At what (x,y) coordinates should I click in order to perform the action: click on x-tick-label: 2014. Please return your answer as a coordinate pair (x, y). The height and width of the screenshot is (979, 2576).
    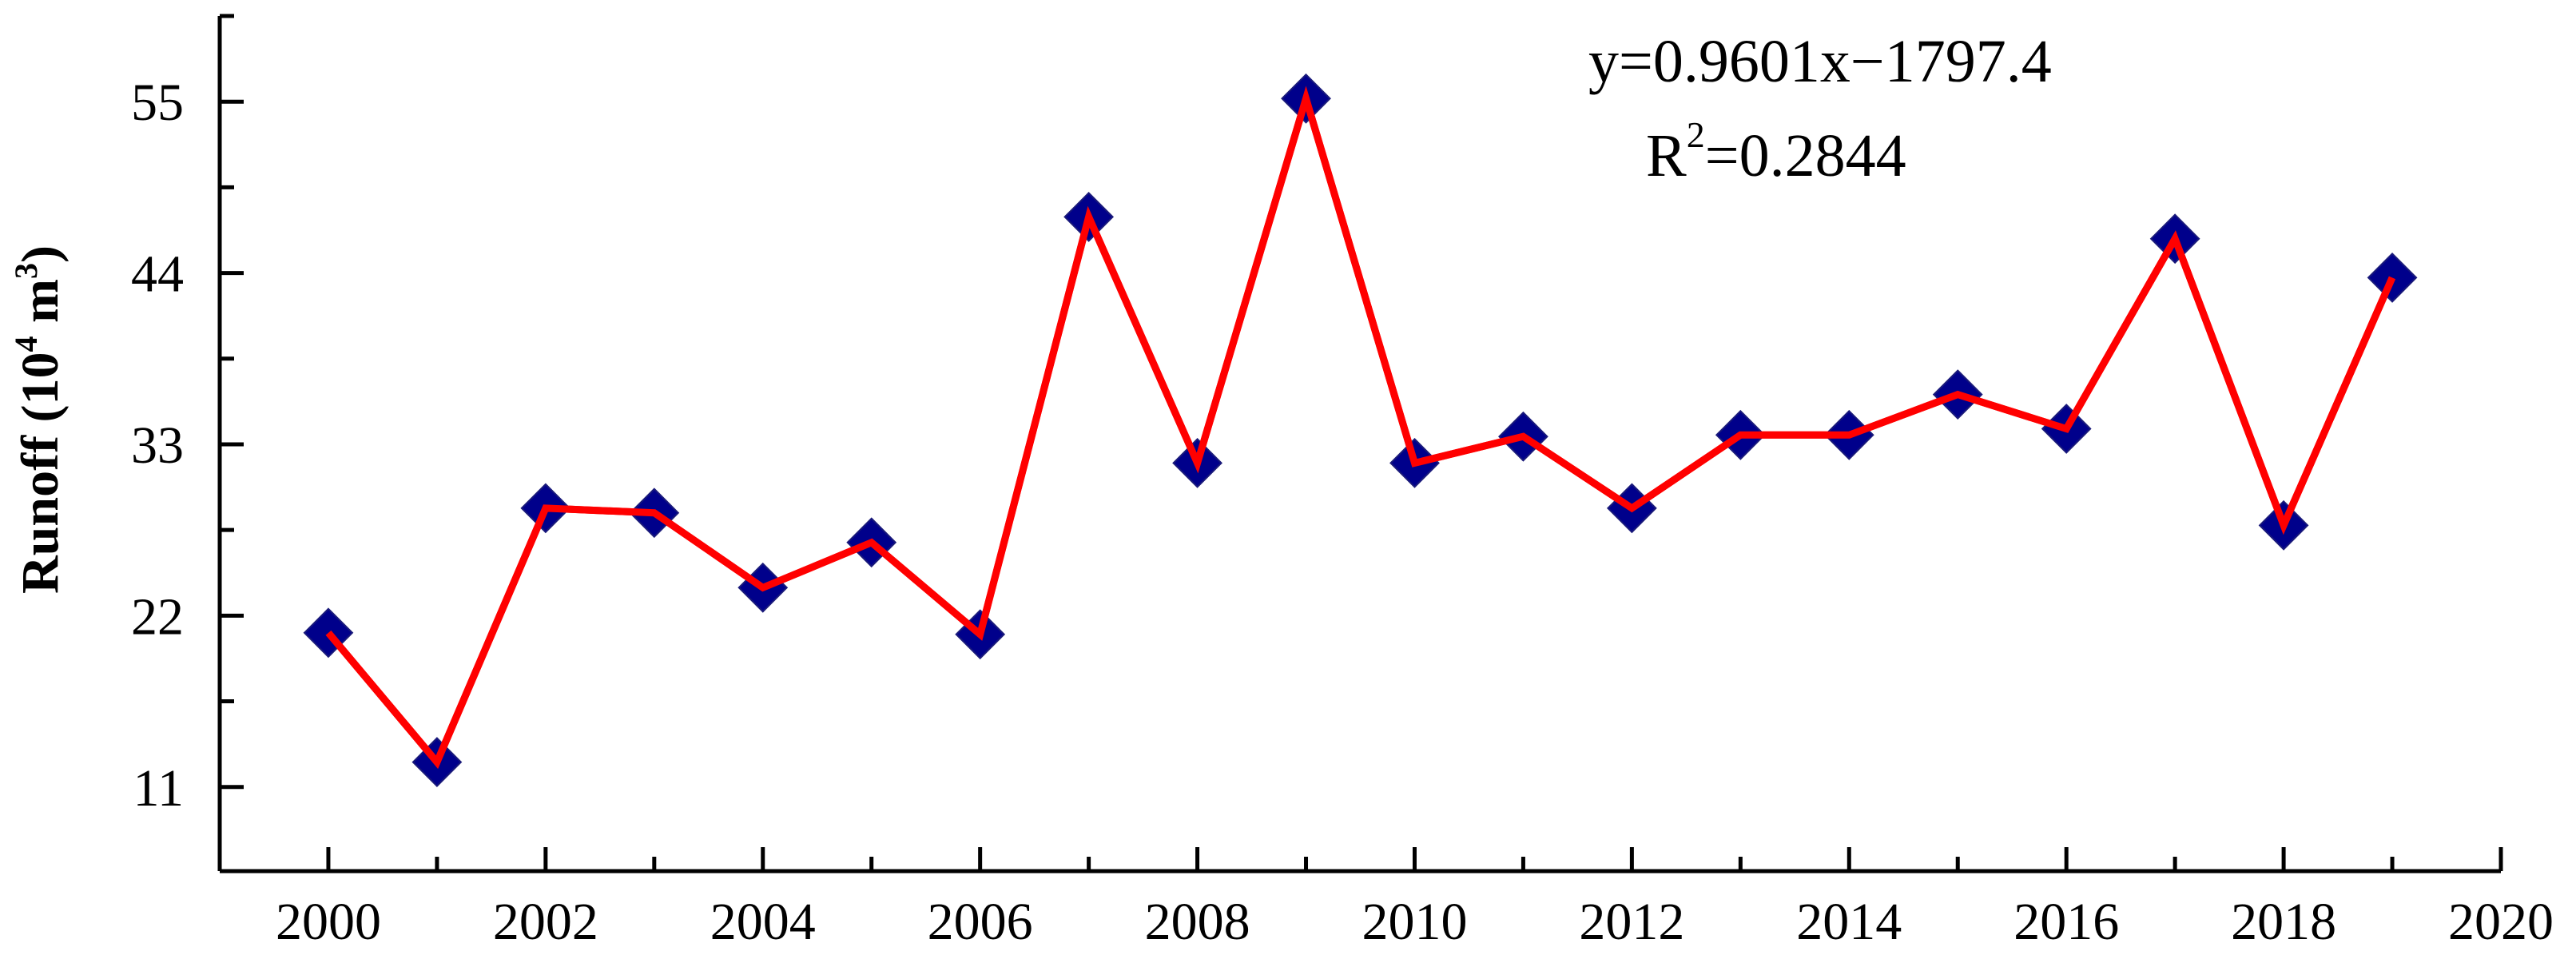
    Looking at the image, I should click on (1849, 922).